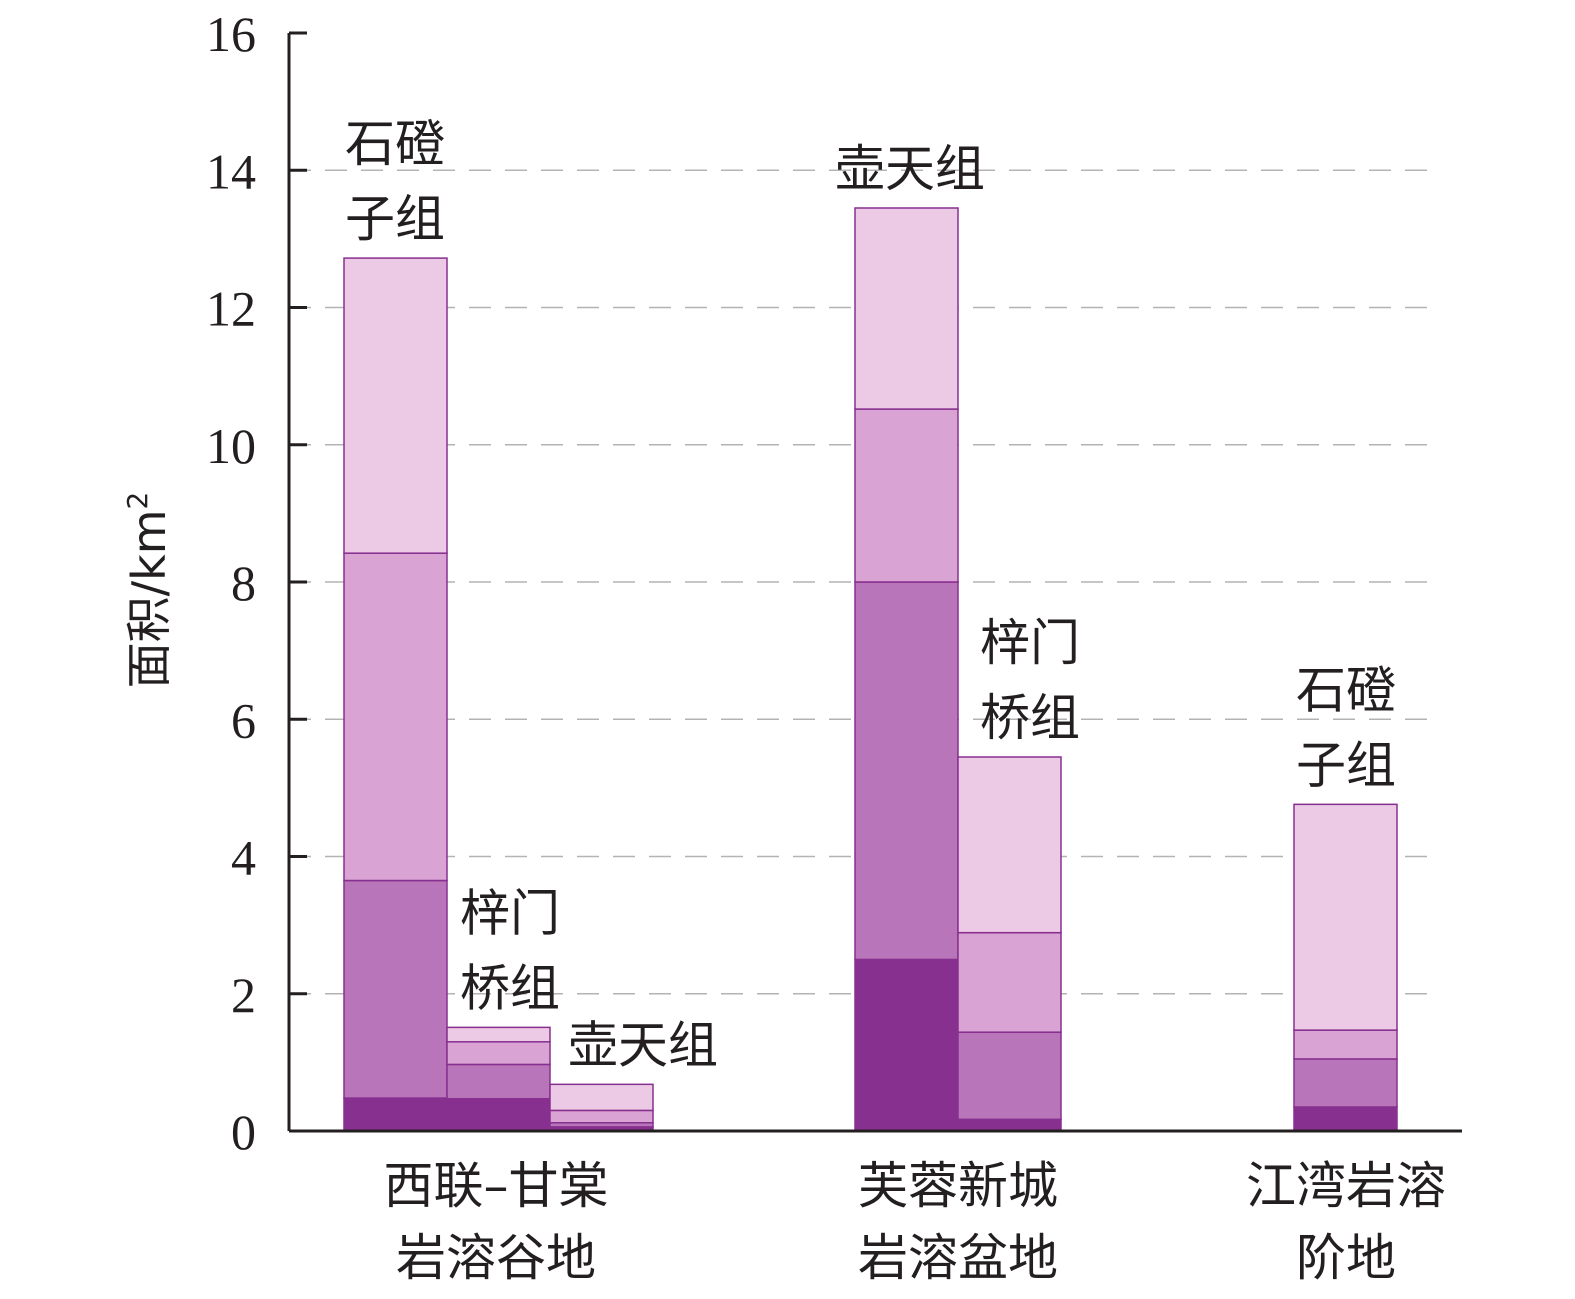 The image size is (1575, 1299). I want to click on category-labels: 西联–甘棠岩溶谷地 芙蓉新城岩溶盆地 江湾岩溶阶地, so click(915, 1222).